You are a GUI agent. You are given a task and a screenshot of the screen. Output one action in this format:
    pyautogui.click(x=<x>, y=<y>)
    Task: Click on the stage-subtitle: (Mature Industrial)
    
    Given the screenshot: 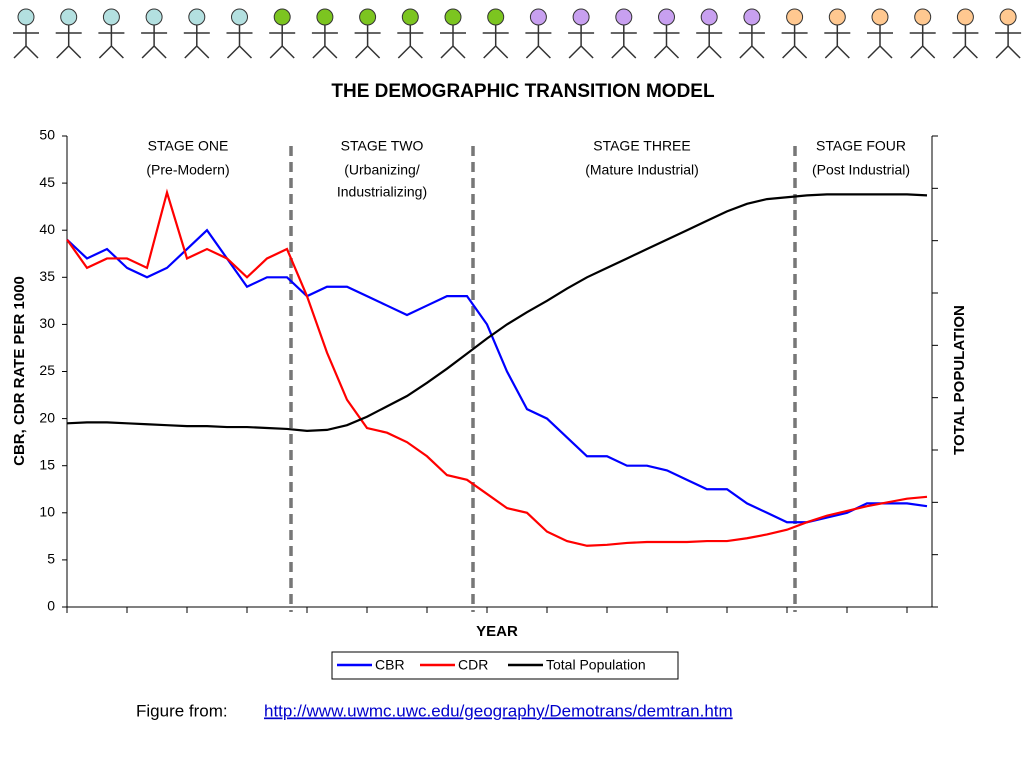 What is the action you would take?
    pyautogui.click(x=642, y=170)
    